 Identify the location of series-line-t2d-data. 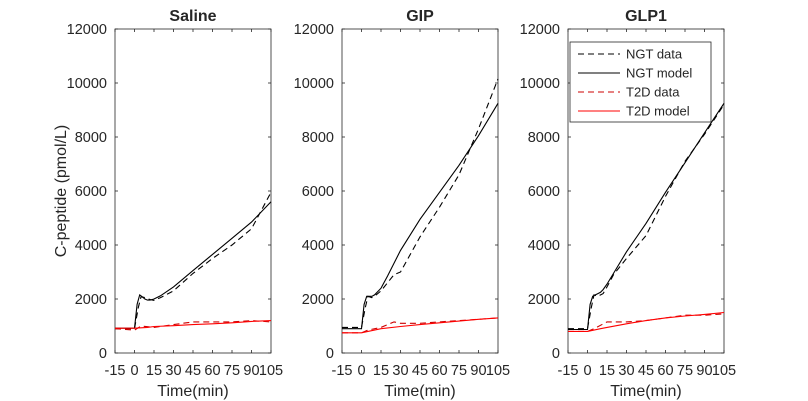
(646, 322).